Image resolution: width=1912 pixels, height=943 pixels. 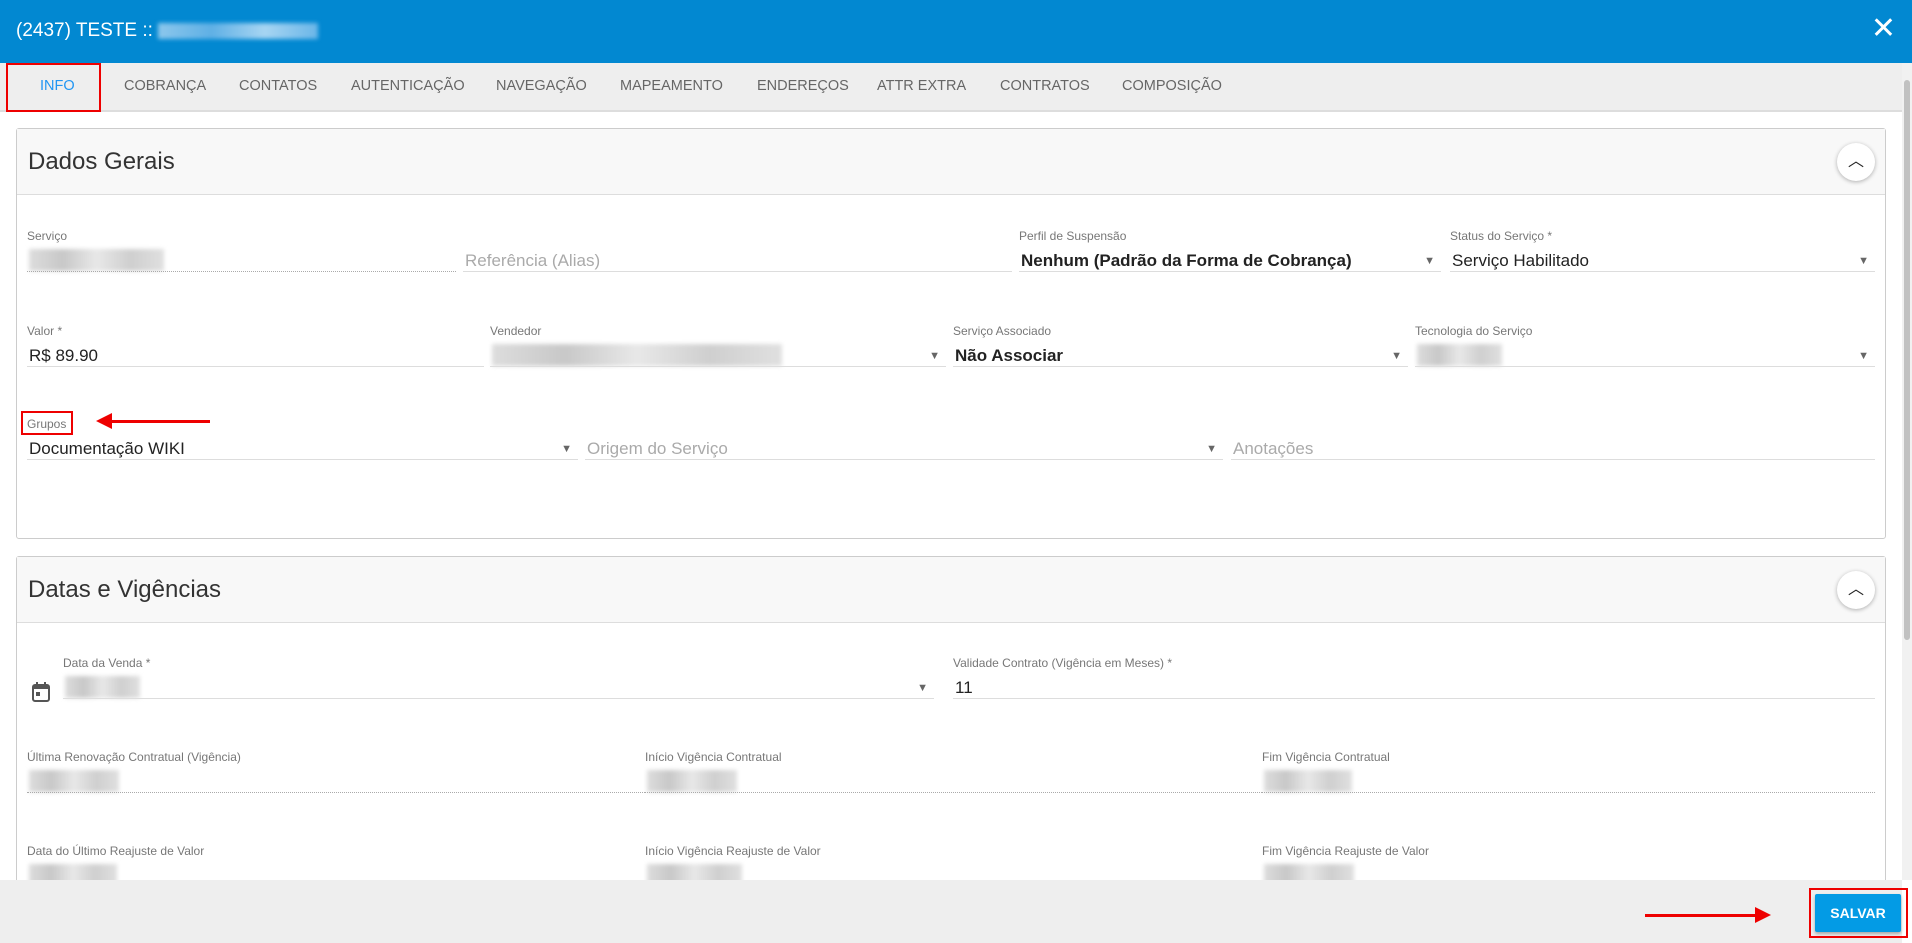 I want to click on field-label: Valor *, so click(x=45, y=331).